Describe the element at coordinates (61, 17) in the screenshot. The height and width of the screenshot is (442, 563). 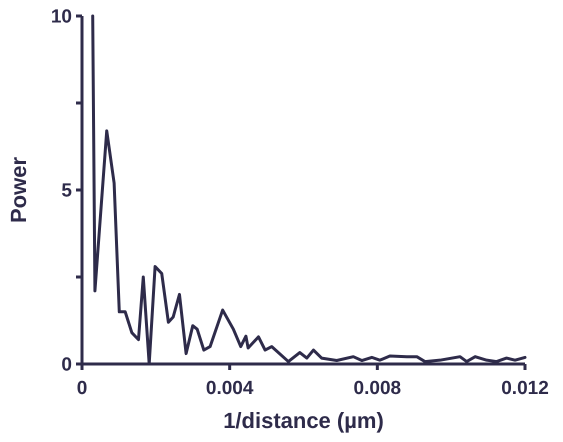
I see `y-tick-label: 10` at that location.